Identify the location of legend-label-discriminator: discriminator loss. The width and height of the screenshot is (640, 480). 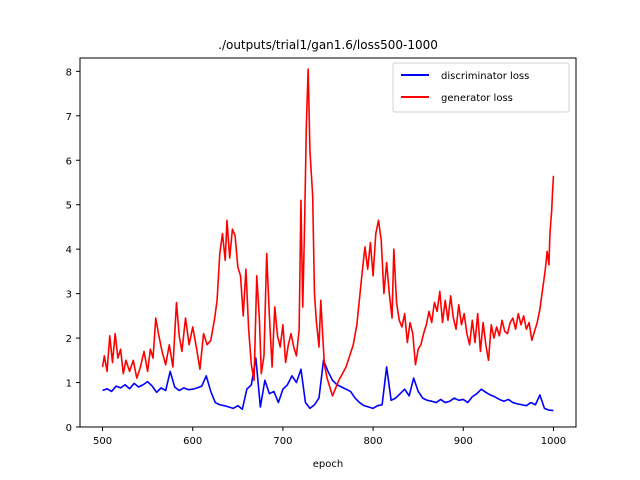
(485, 76).